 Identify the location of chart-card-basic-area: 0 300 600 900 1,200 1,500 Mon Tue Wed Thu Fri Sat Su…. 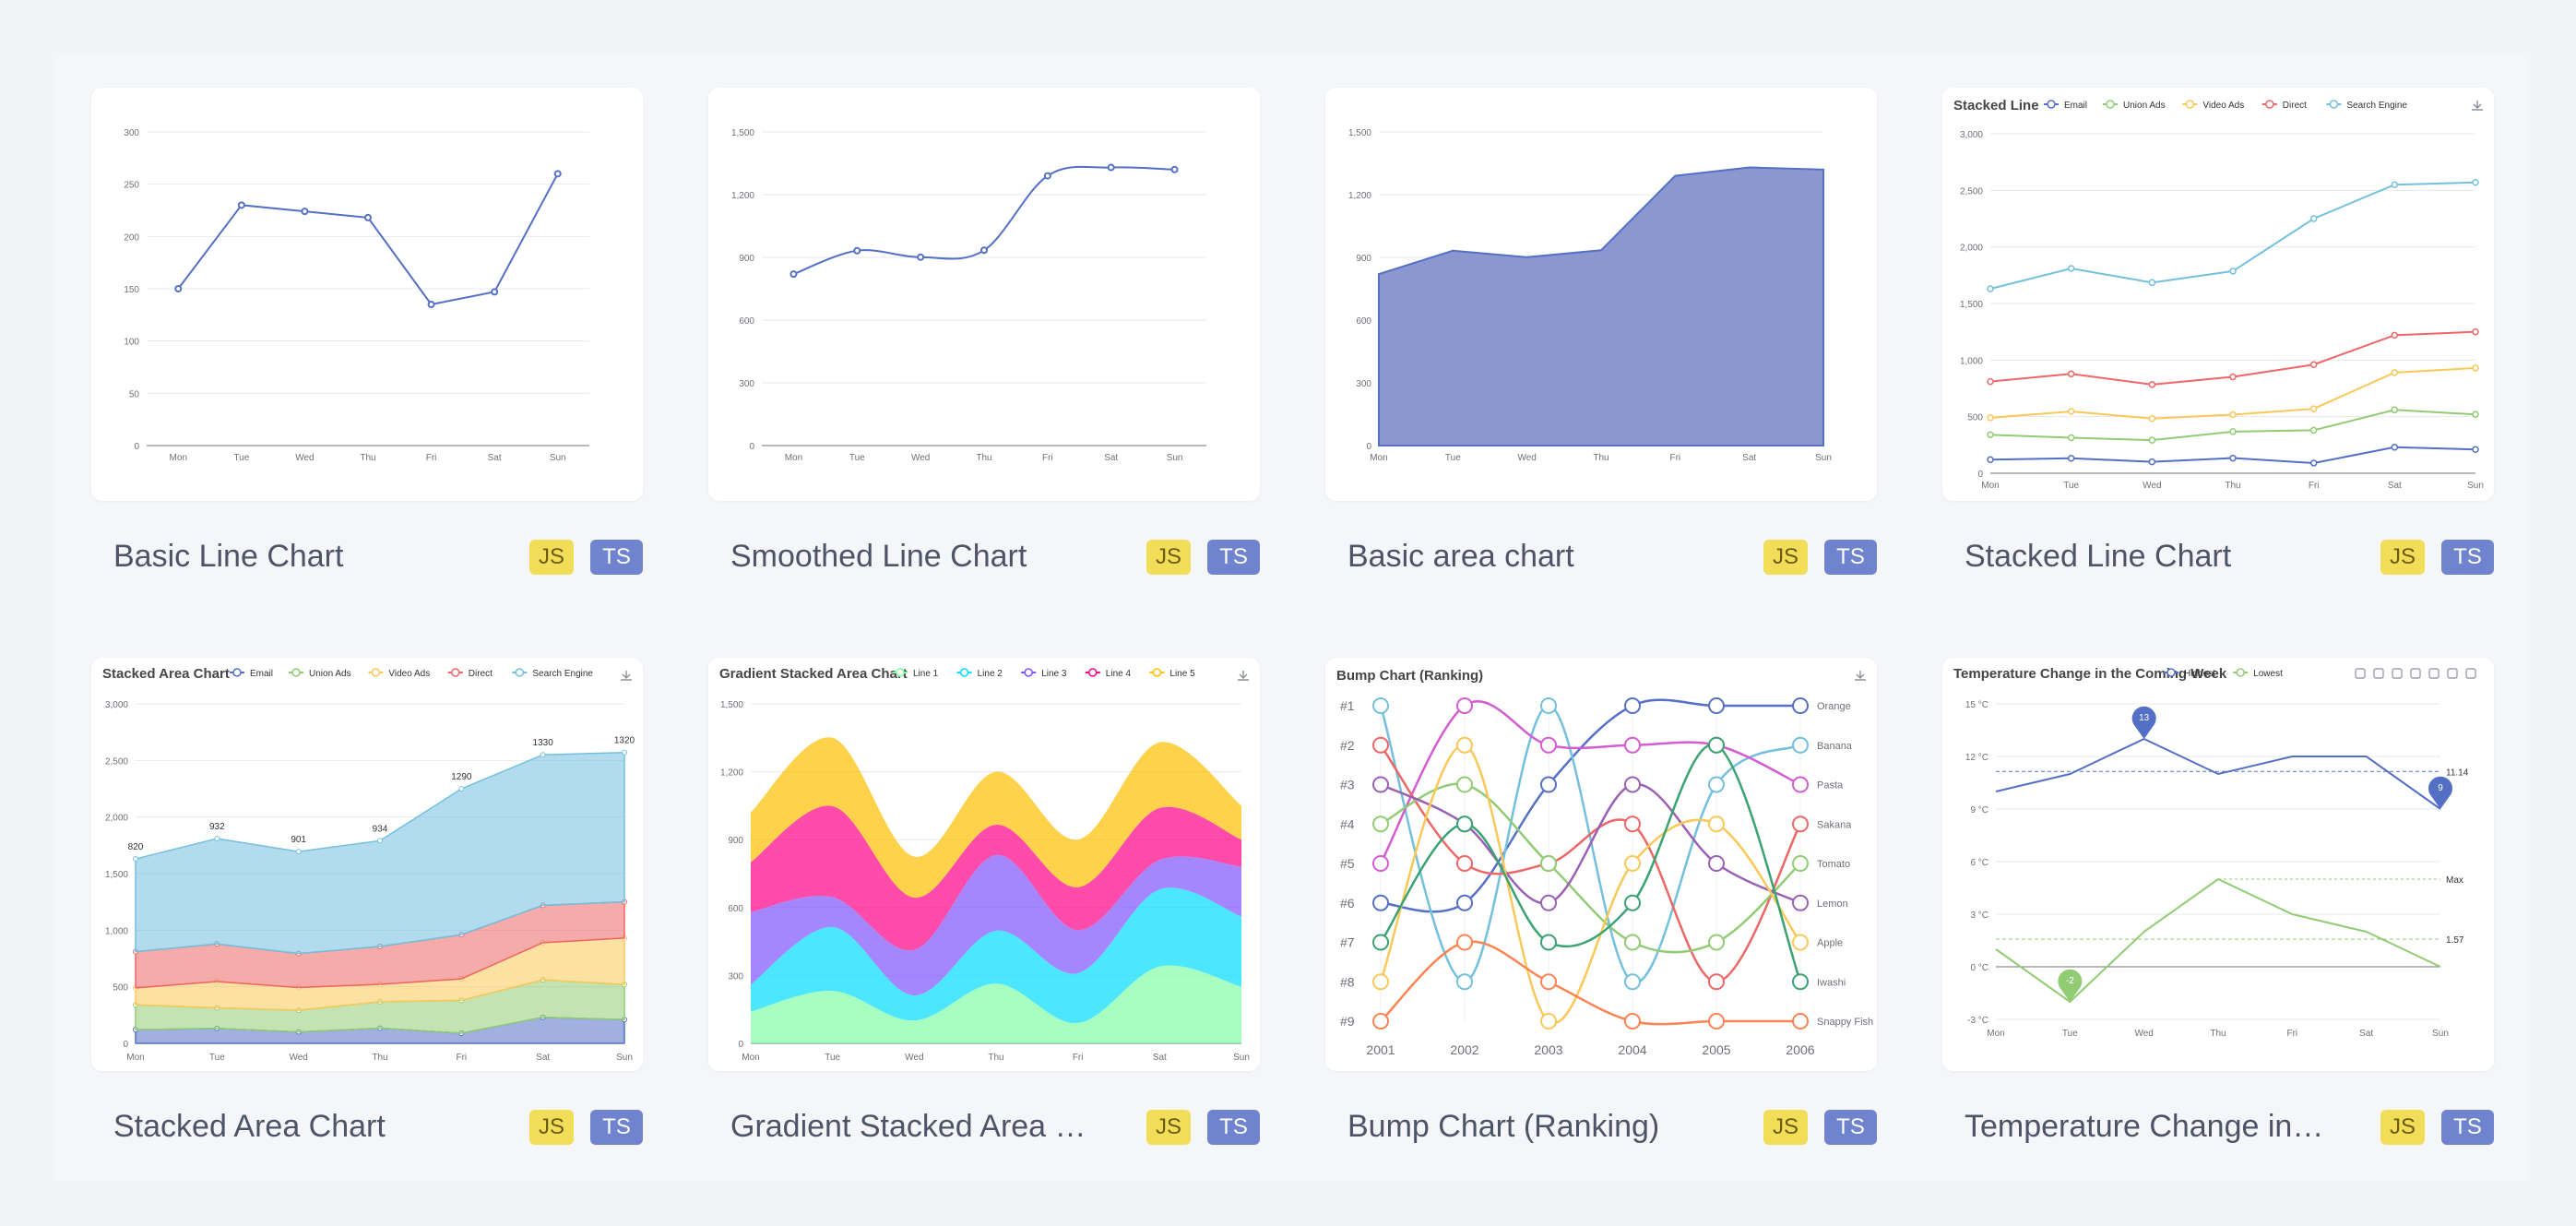
(1601, 336).